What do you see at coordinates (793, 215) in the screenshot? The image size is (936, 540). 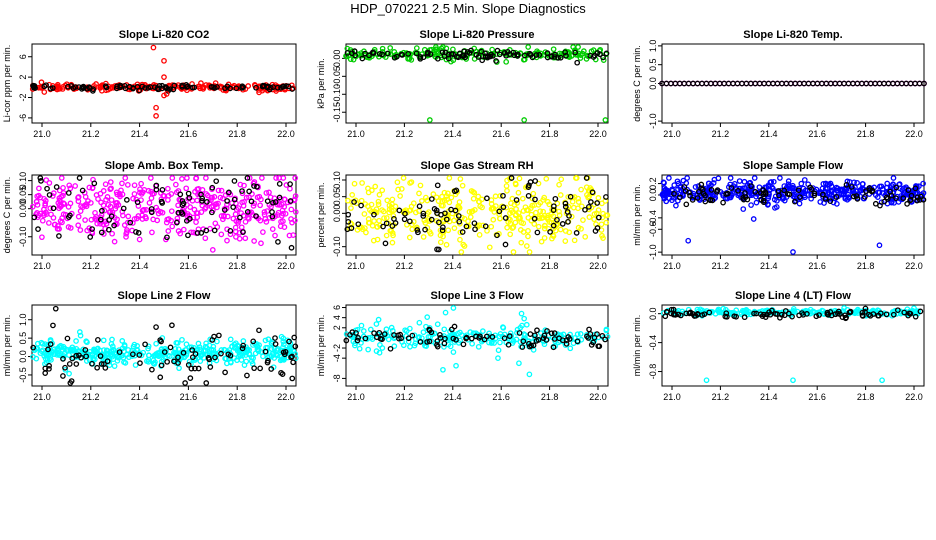 I see `data-points` at bounding box center [793, 215].